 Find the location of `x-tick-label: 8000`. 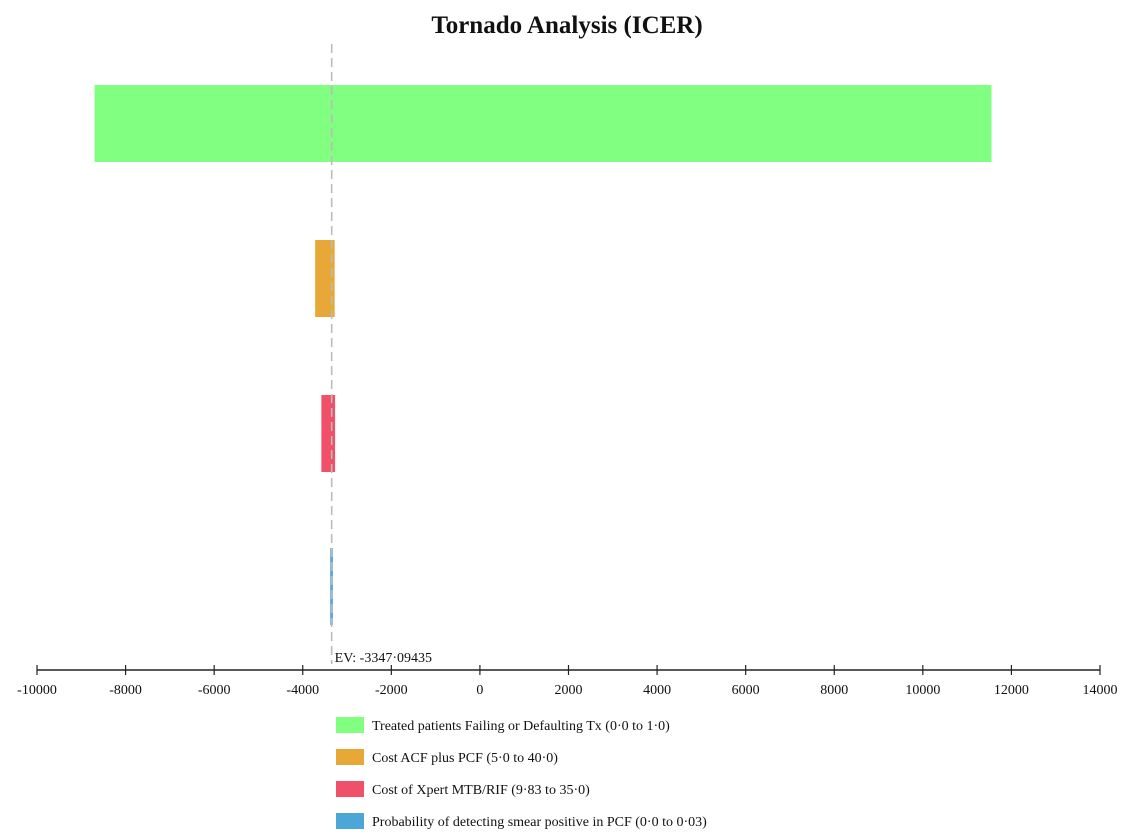

x-tick-label: 8000 is located at coordinates (834, 690).